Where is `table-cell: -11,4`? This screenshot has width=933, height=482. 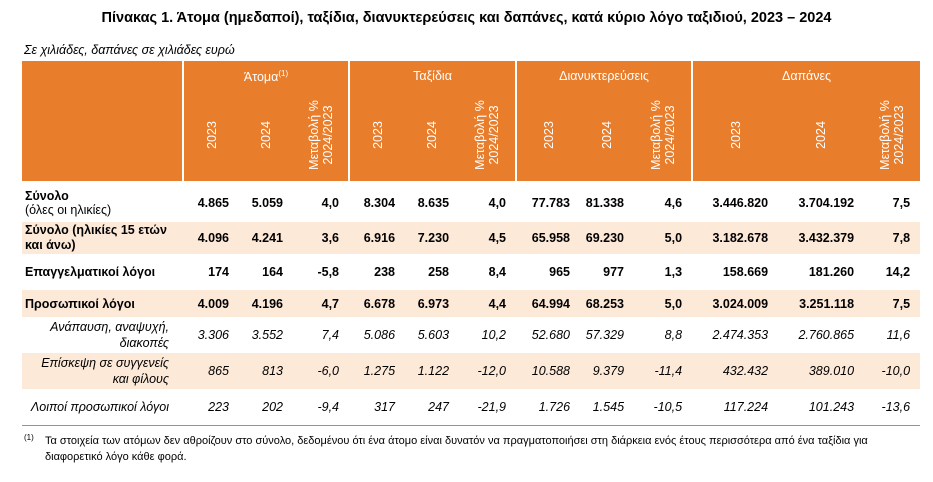 table-cell: -11,4 is located at coordinates (663, 371).